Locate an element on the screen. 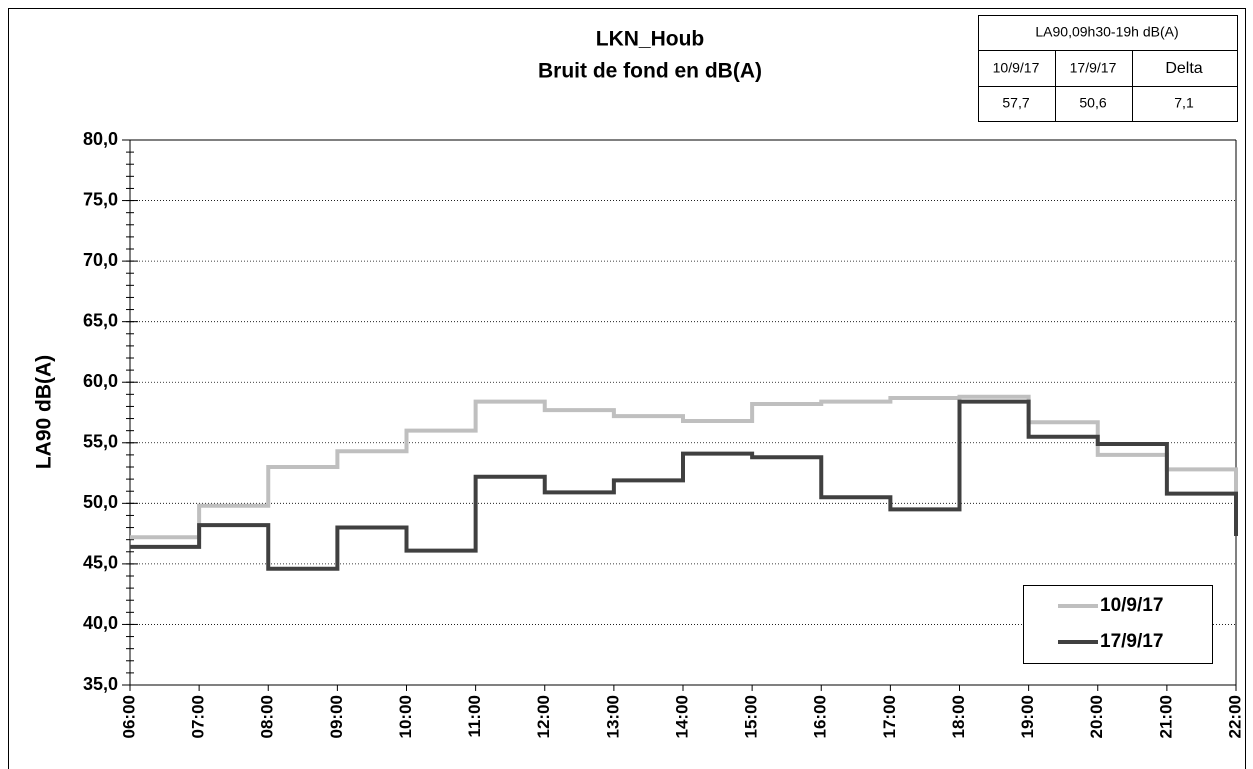 Image resolution: width=1253 pixels, height=769 pixels. y-tick-label: 75,0 is located at coordinates (100, 199).